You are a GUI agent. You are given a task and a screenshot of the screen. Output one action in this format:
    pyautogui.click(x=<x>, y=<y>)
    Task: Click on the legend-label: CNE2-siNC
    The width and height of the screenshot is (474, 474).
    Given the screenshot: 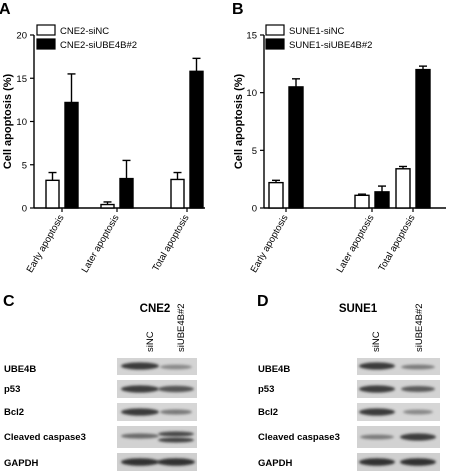 What is the action you would take?
    pyautogui.click(x=84, y=31)
    